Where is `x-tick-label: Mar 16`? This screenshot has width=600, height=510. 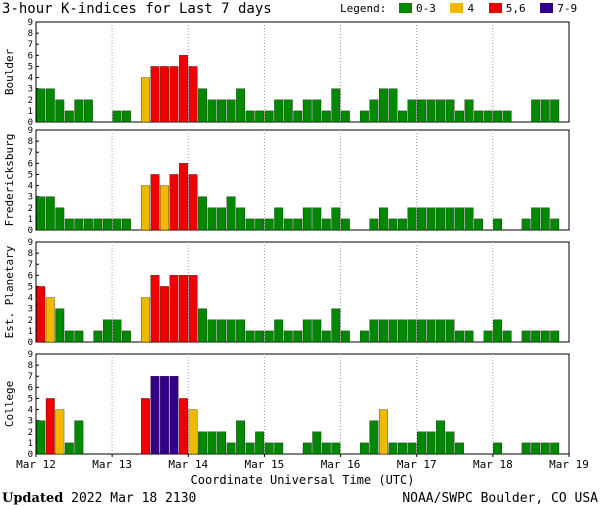
x-tick-label: Mar 16 is located at coordinates (341, 464).